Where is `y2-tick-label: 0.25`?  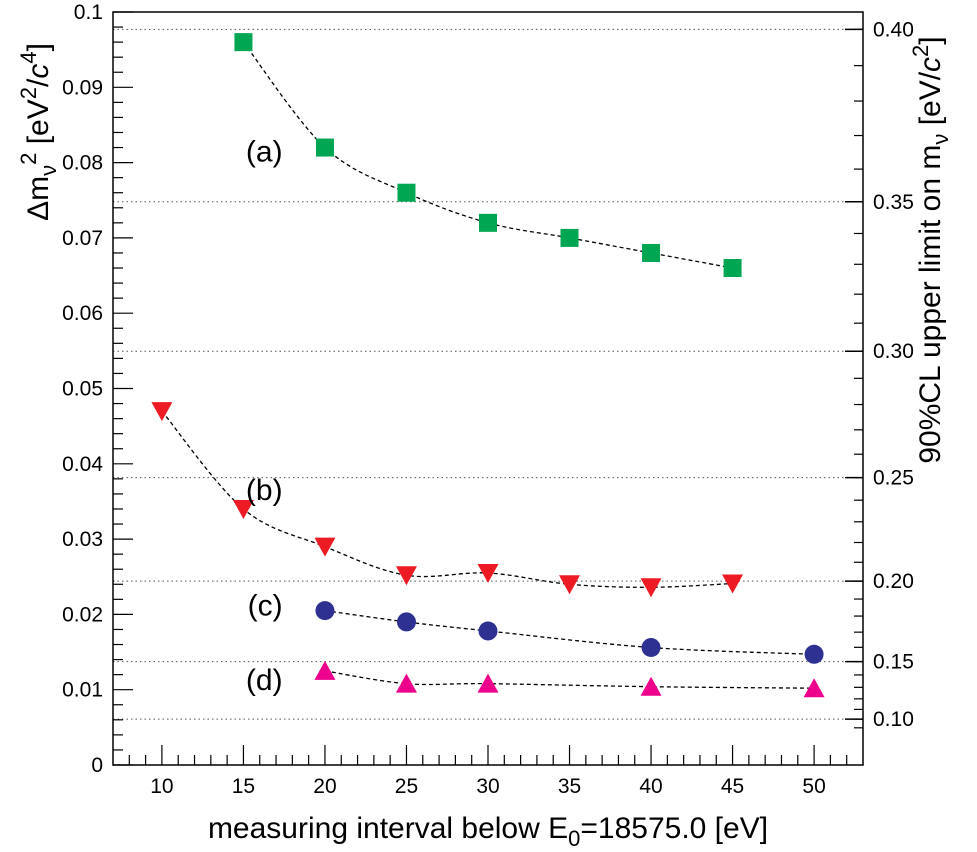
y2-tick-label: 0.25 is located at coordinates (893, 478).